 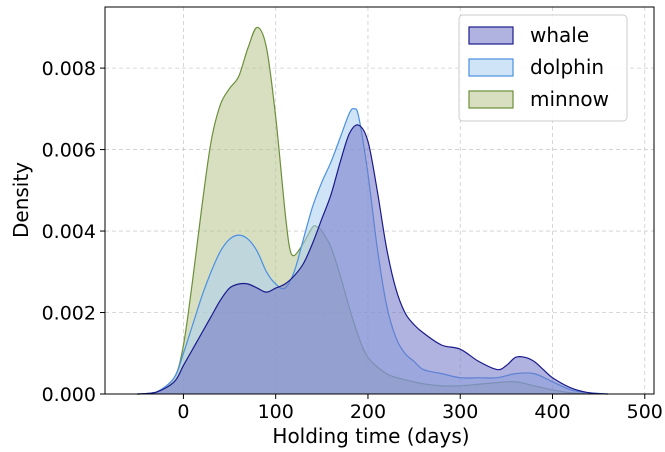 I want to click on x-tick-label: 500, so click(x=645, y=412).